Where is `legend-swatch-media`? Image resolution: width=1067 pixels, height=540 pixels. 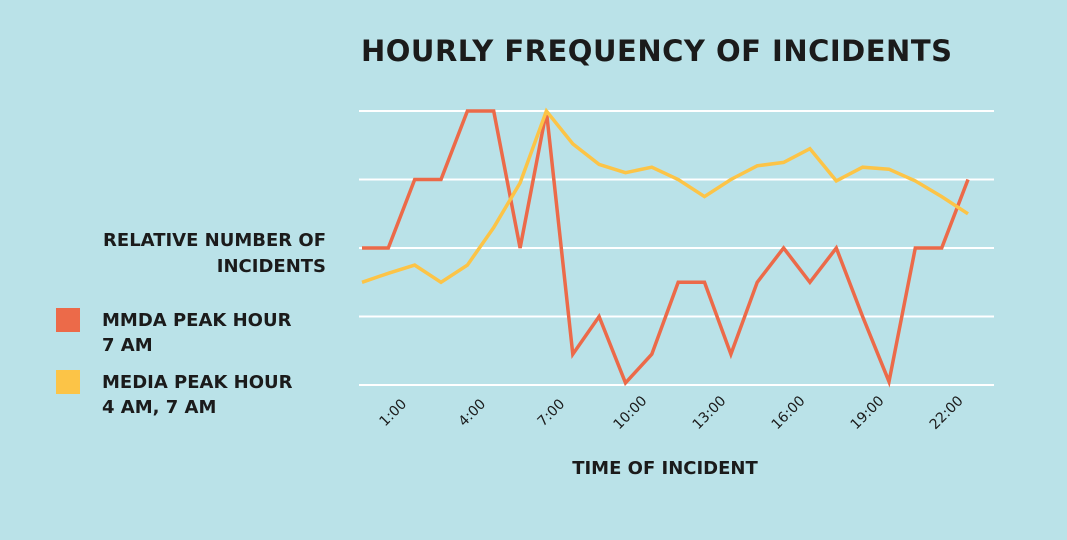 legend-swatch-media is located at coordinates (68, 382).